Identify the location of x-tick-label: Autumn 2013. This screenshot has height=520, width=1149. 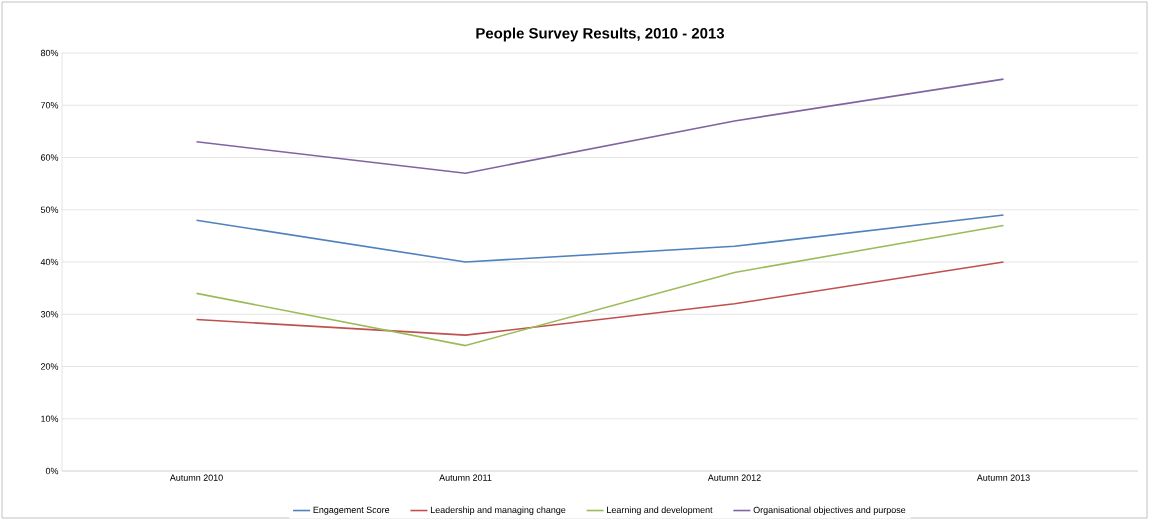
(1003, 477).